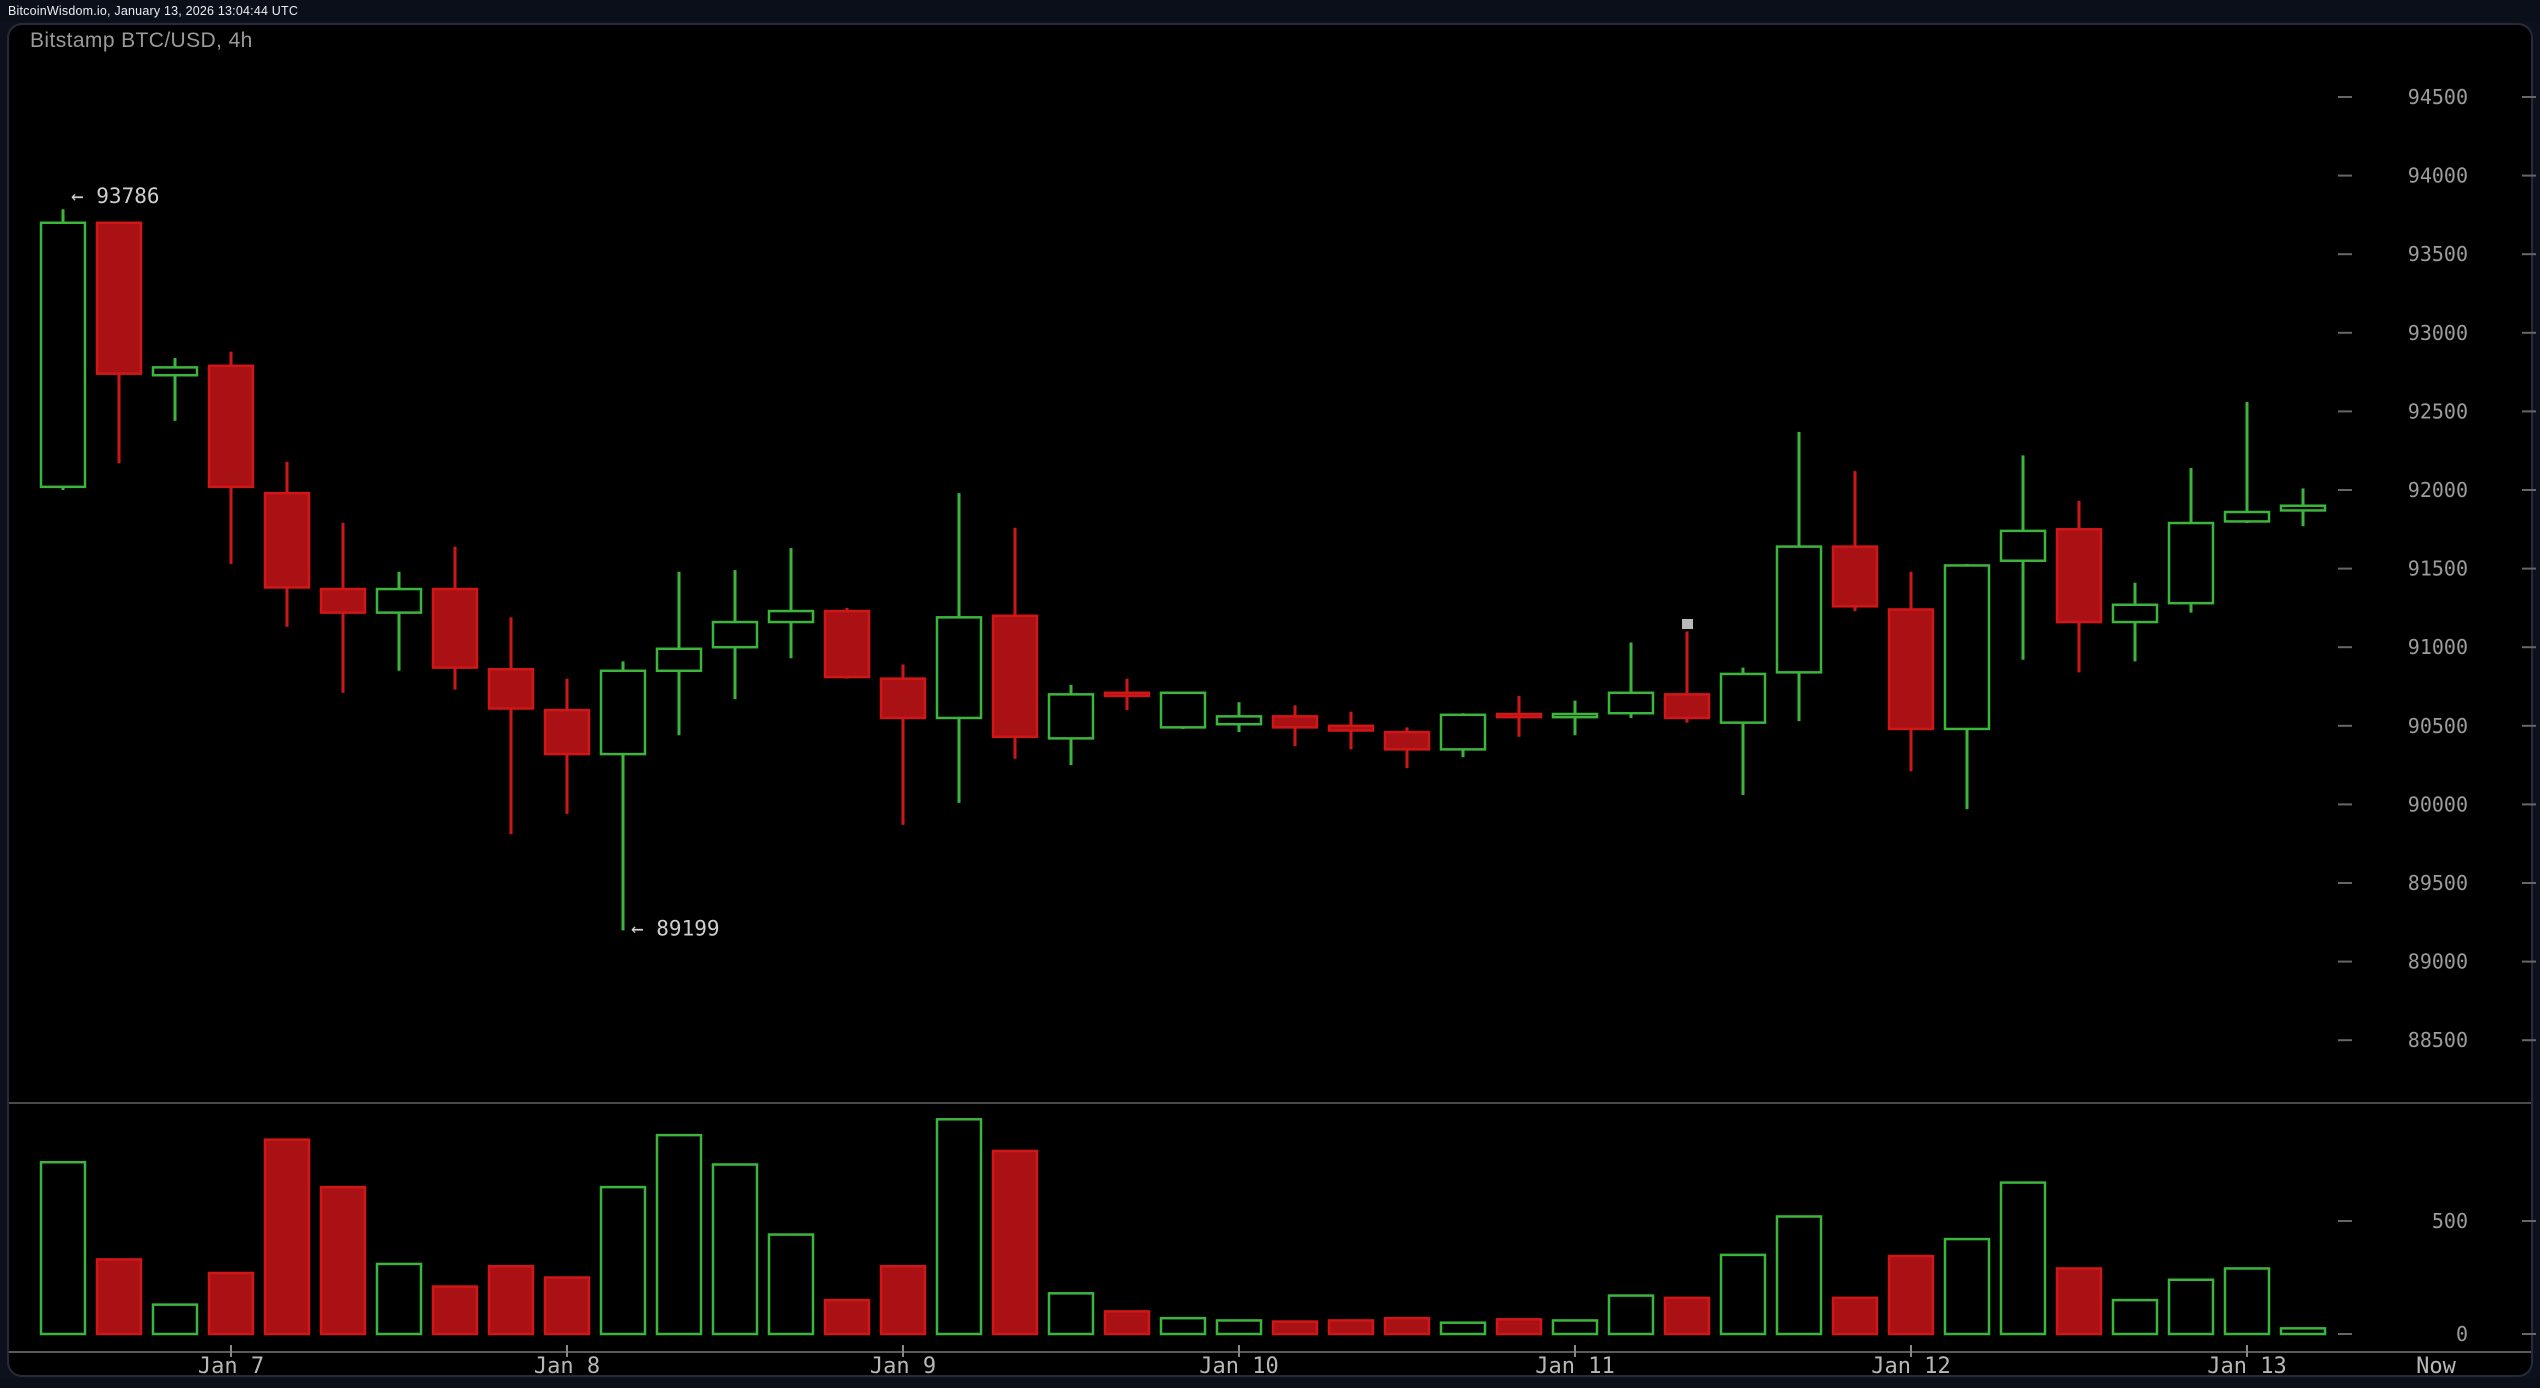  Describe the element at coordinates (2438, 1040) in the screenshot. I see `price-axis-label: 88500` at that location.